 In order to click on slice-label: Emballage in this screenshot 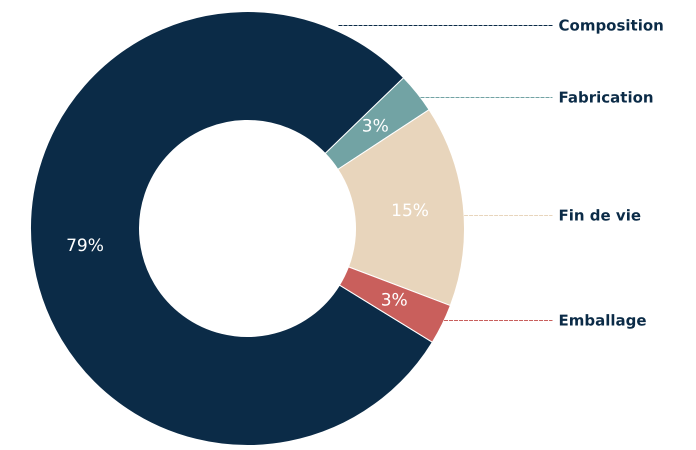, I will do `click(602, 321)`.